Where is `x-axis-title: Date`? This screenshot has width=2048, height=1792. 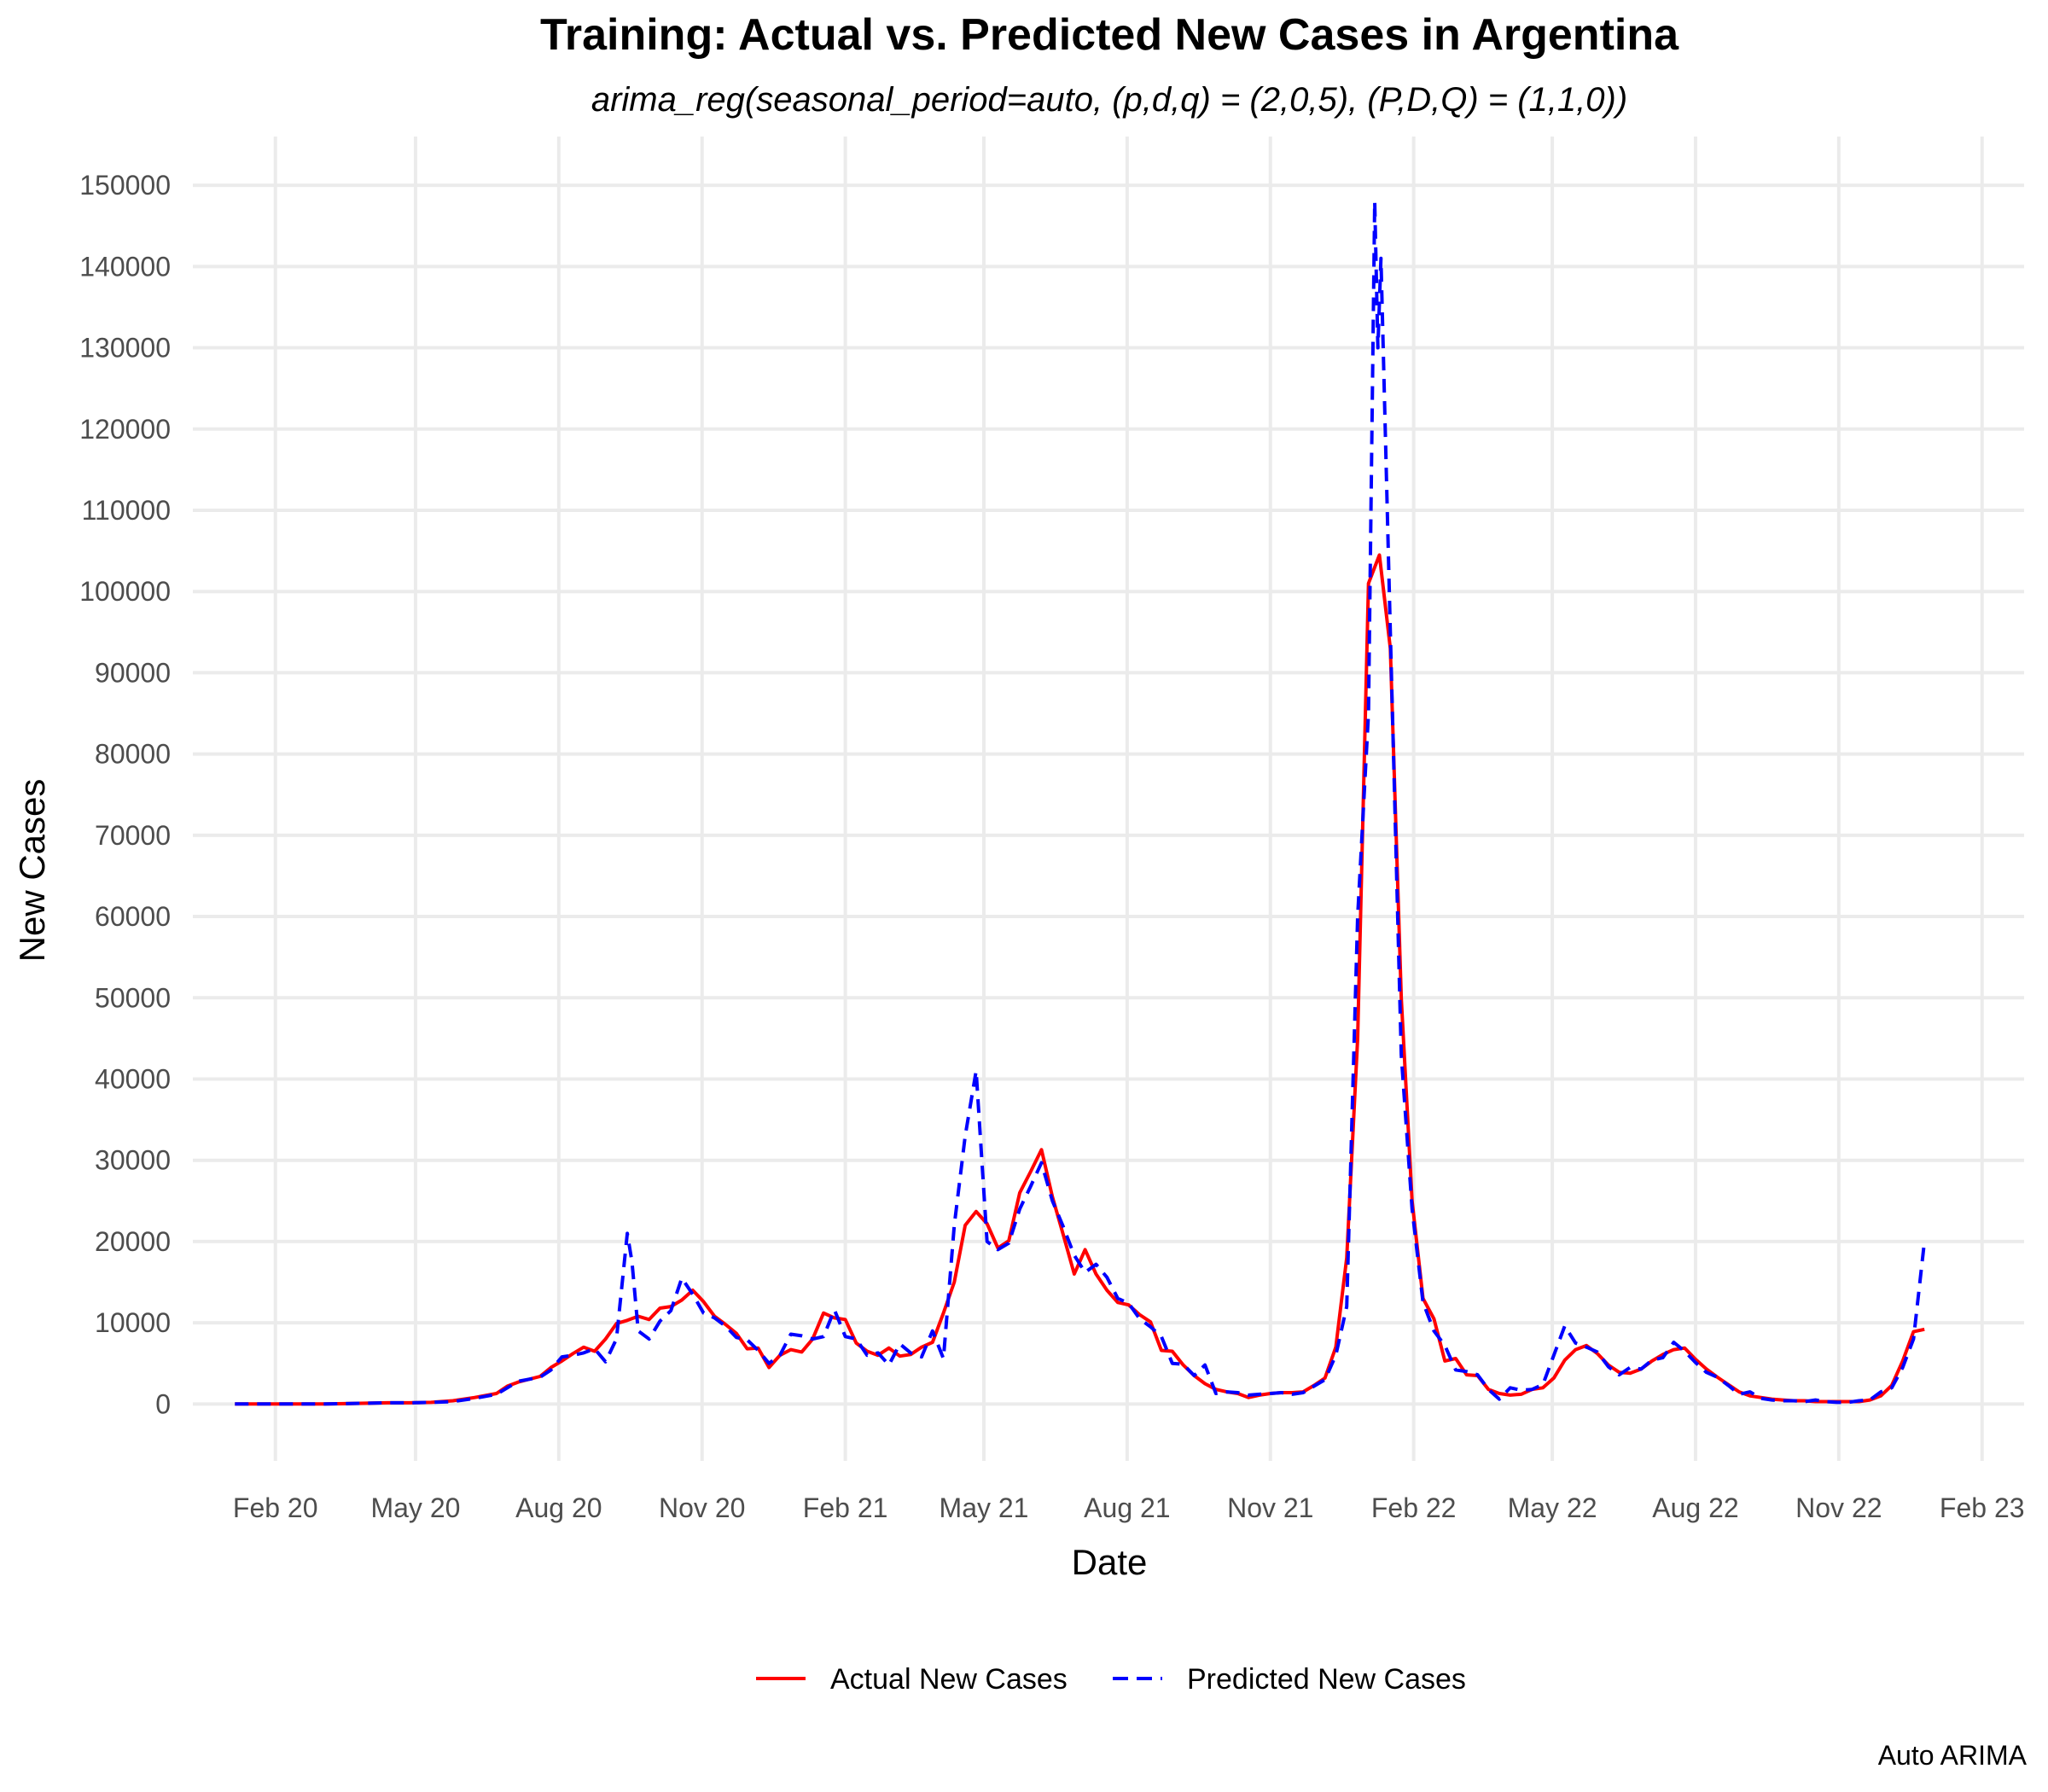 x-axis-title: Date is located at coordinates (1110, 1562).